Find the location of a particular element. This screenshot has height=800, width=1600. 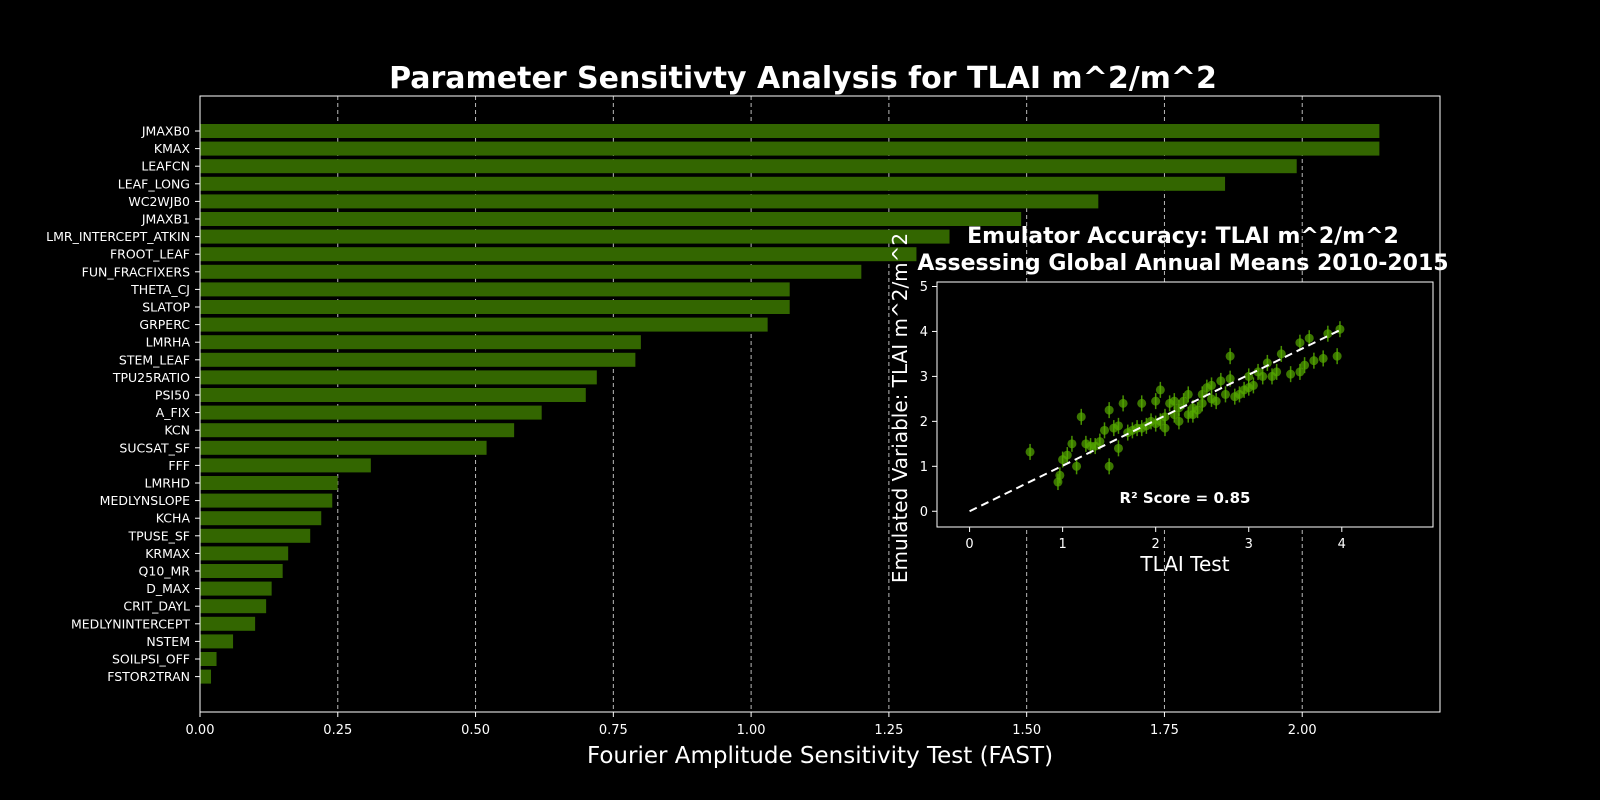

inset-y-ticks: 0 1 2 3 4 5 is located at coordinates (928, 400).